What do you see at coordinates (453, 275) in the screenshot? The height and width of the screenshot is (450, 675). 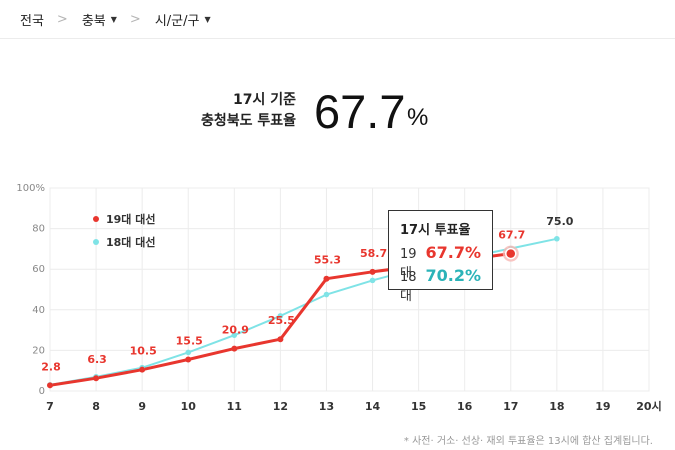 I see `tooltip-row-value: 70.2%` at bounding box center [453, 275].